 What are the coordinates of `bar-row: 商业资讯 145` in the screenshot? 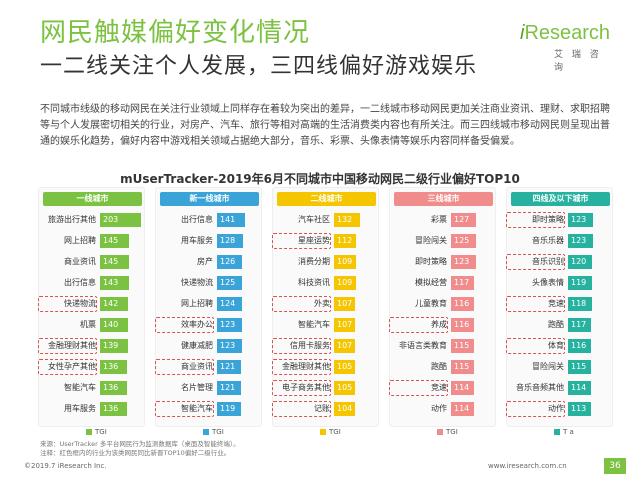 It's located at (92, 262).